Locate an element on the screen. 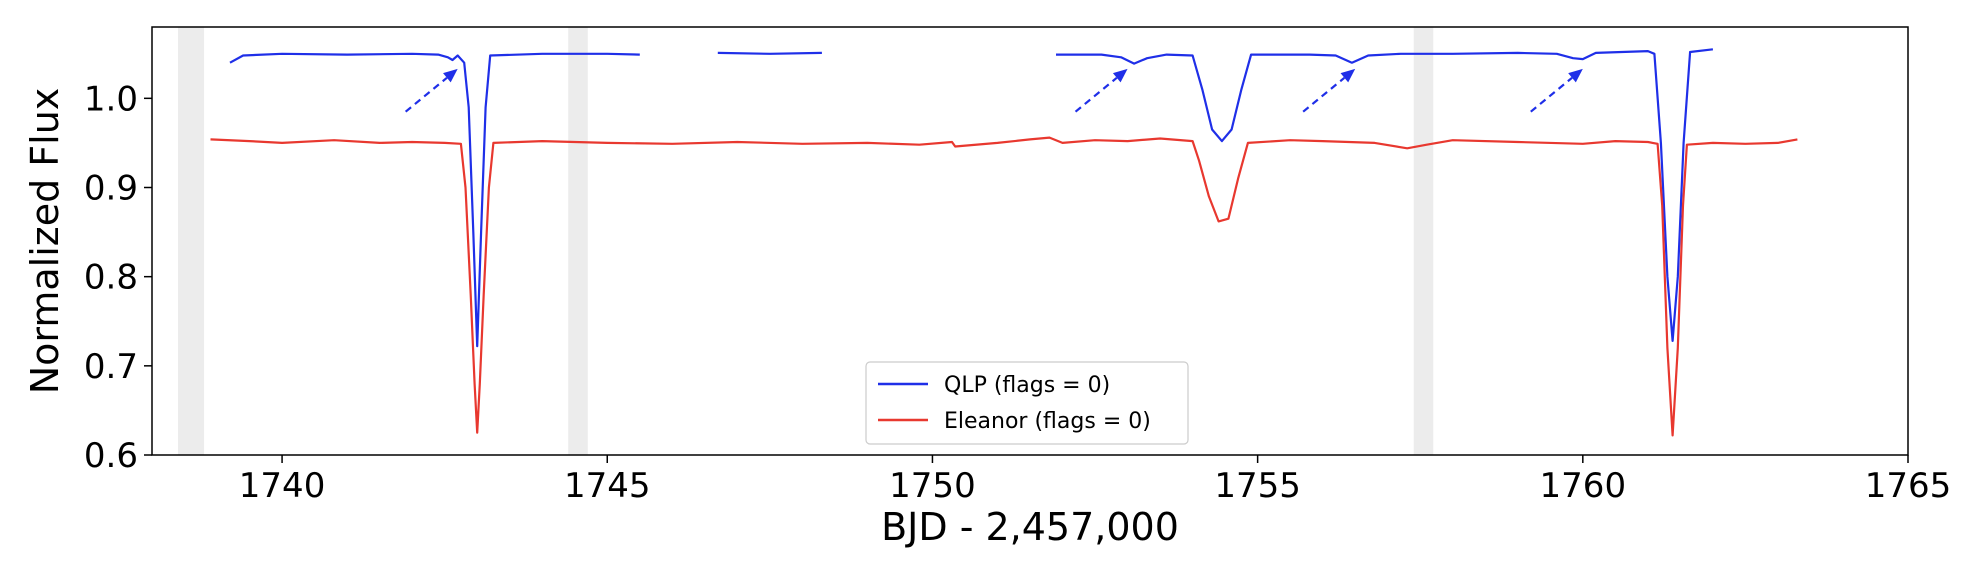 This screenshot has width=1974, height=562. y-tick-label: 0.8 is located at coordinates (111, 278).